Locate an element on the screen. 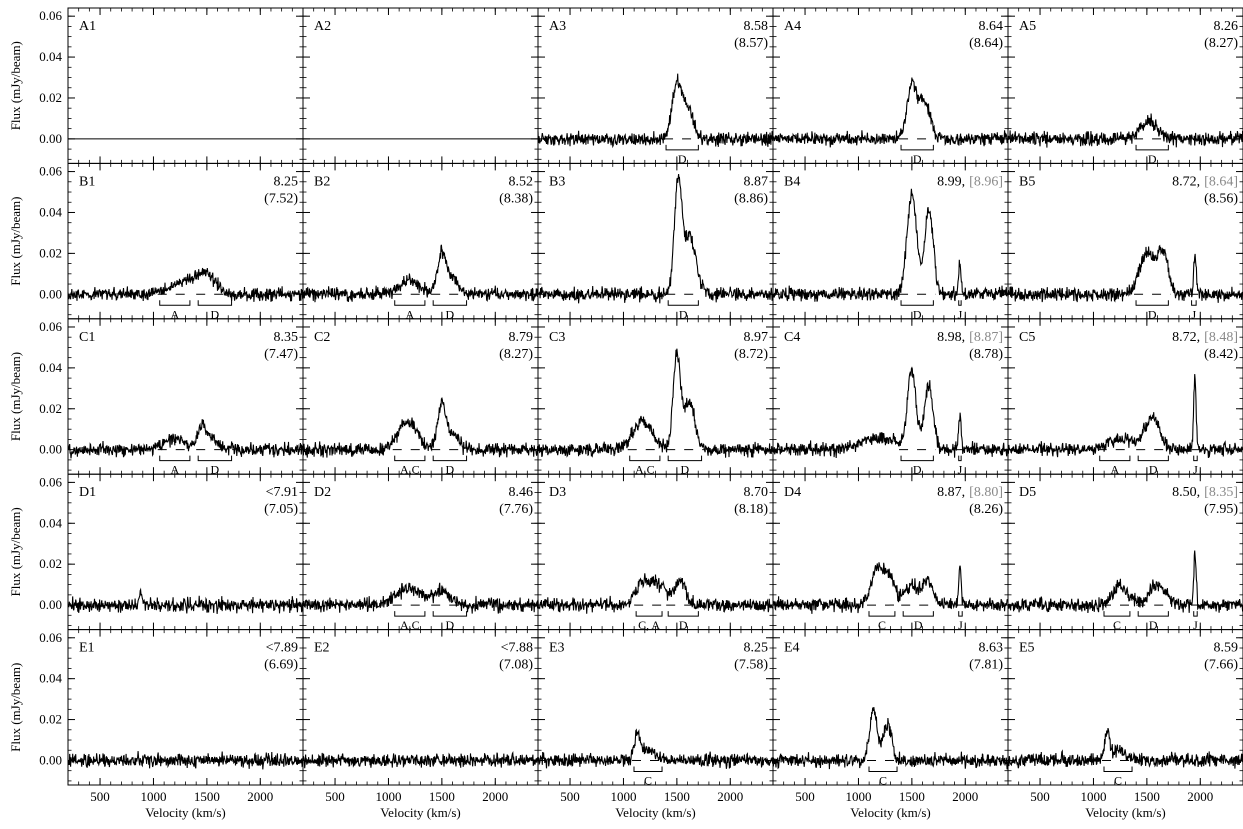 The image size is (1243, 829). y-axis-label: Flux (mJy/beam) is located at coordinates (15, 85).